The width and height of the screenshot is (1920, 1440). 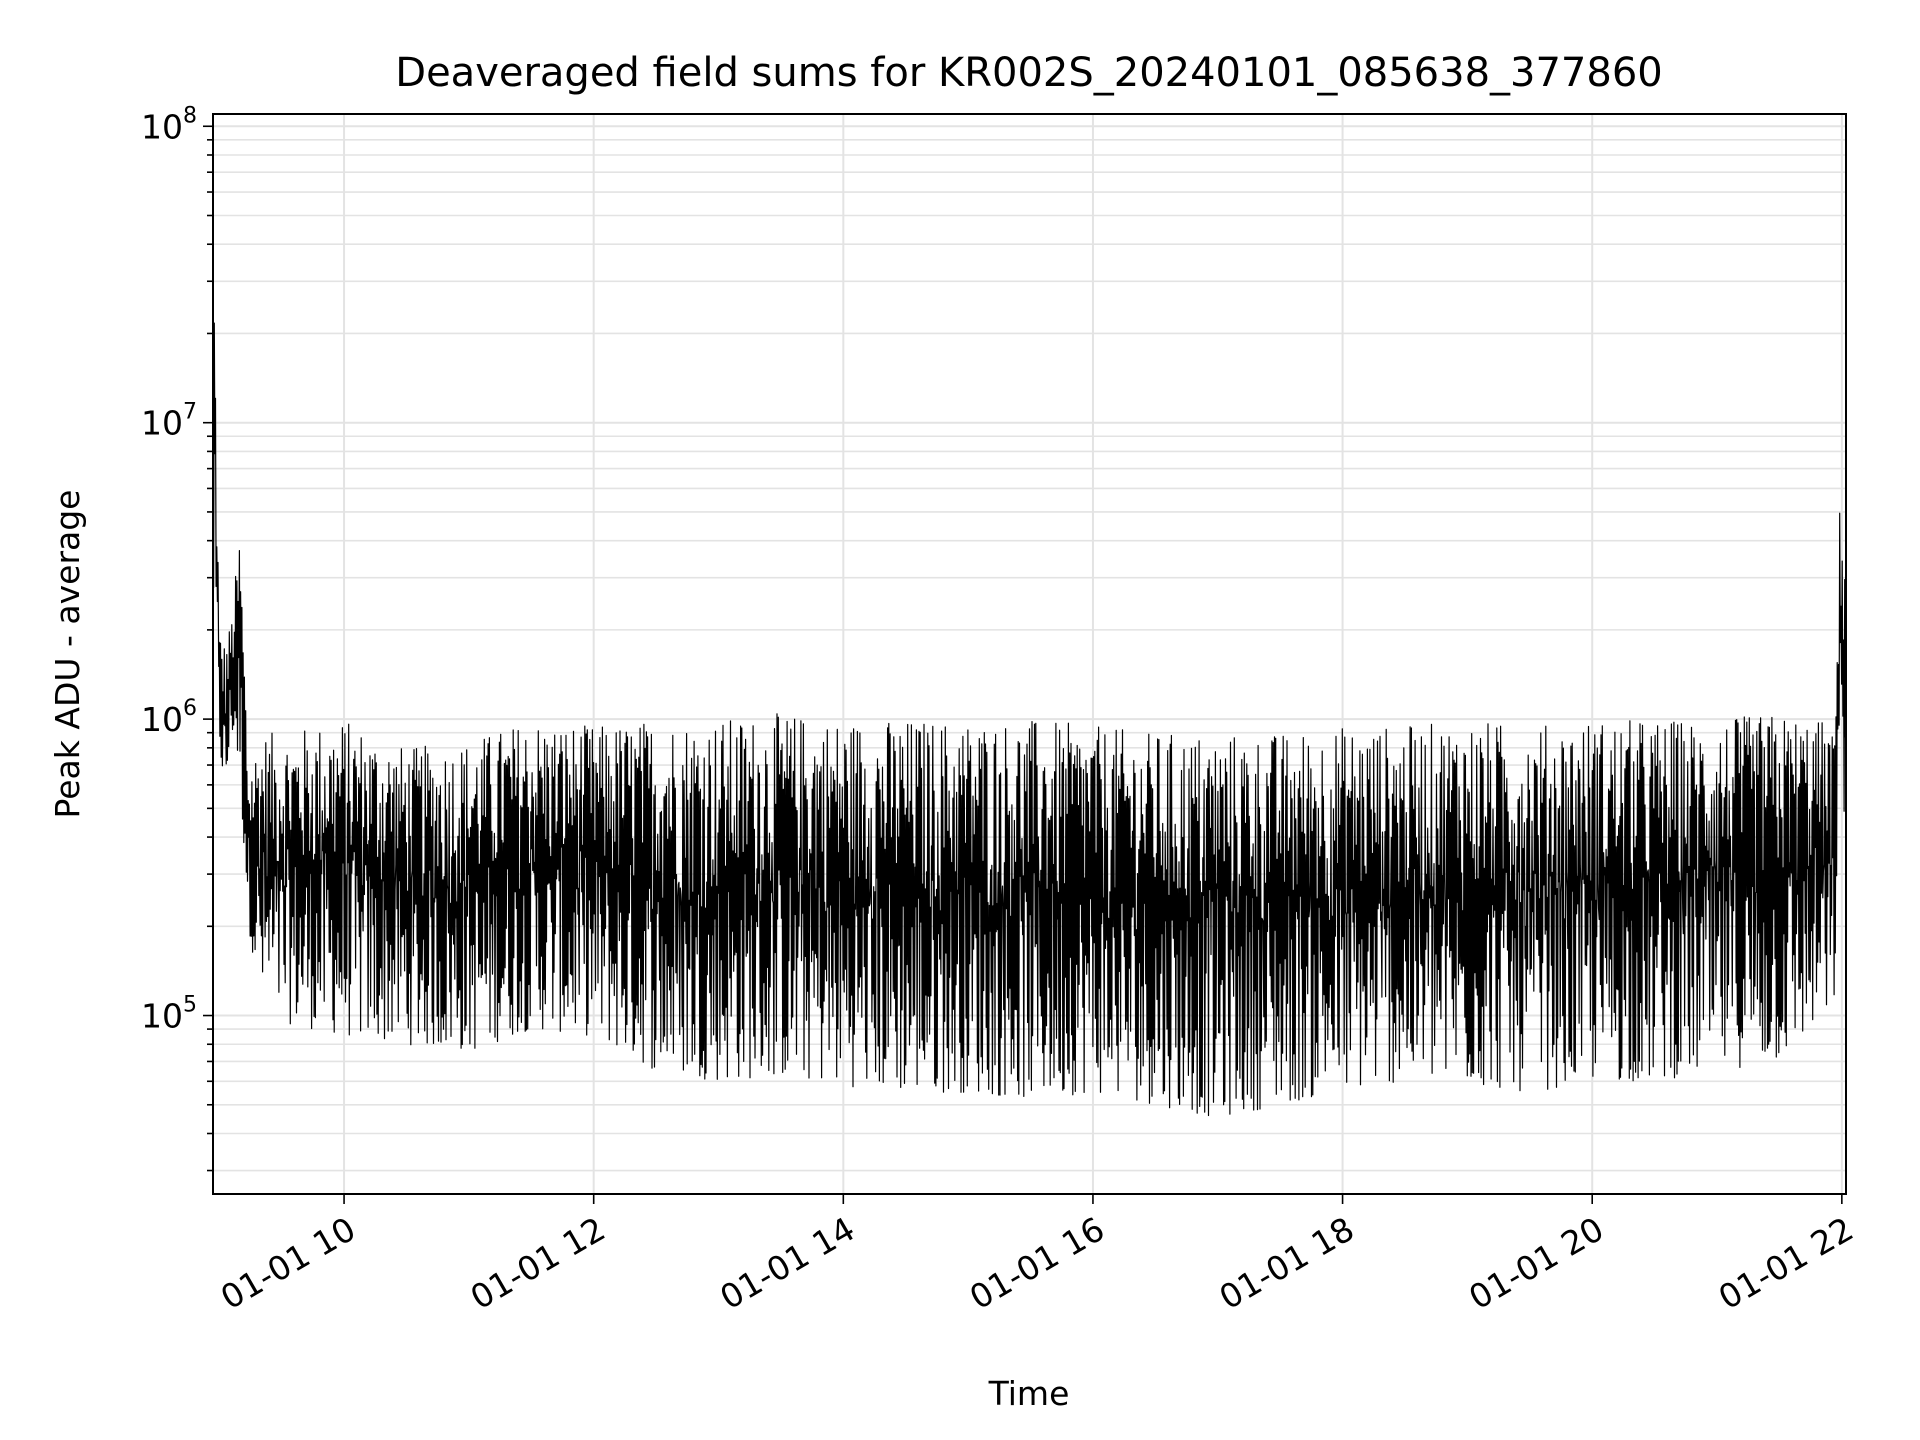 I want to click on y-tick-exponent: 5, so click(x=190, y=1005).